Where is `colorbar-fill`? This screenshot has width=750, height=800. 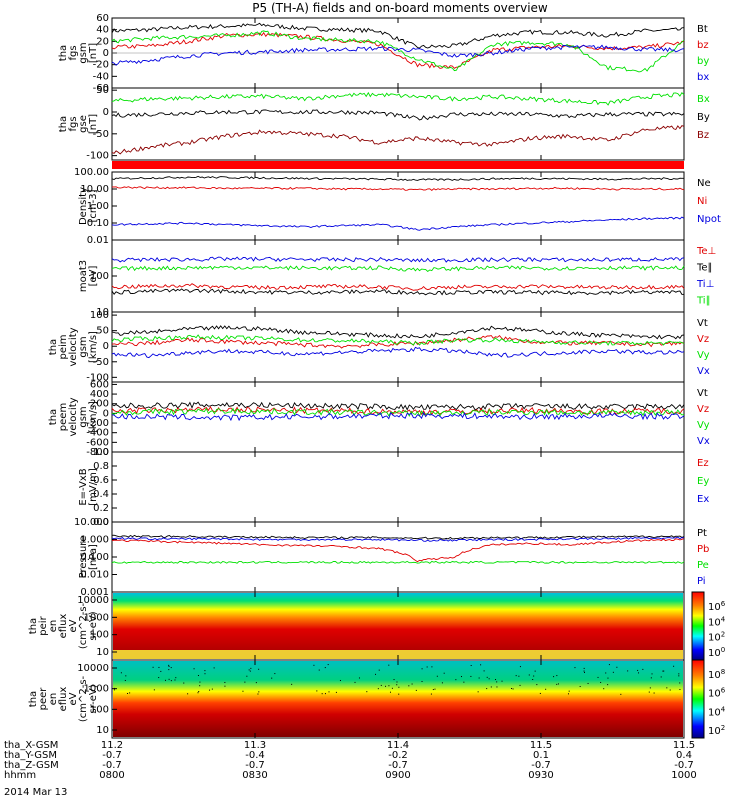
colorbar-fill is located at coordinates (698, 626).